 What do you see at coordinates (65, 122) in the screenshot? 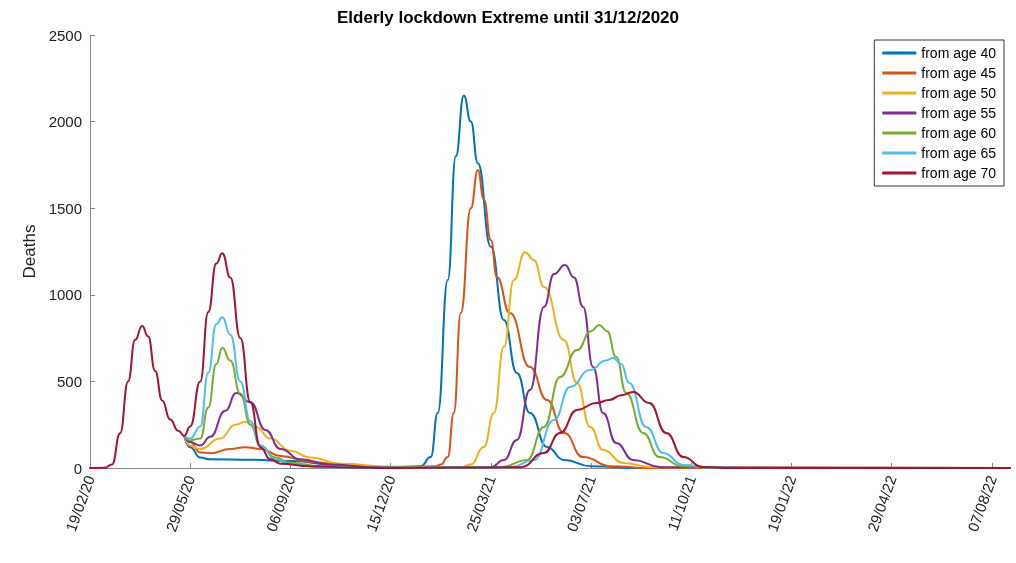
I see `y-tick-label: 2000` at bounding box center [65, 122].